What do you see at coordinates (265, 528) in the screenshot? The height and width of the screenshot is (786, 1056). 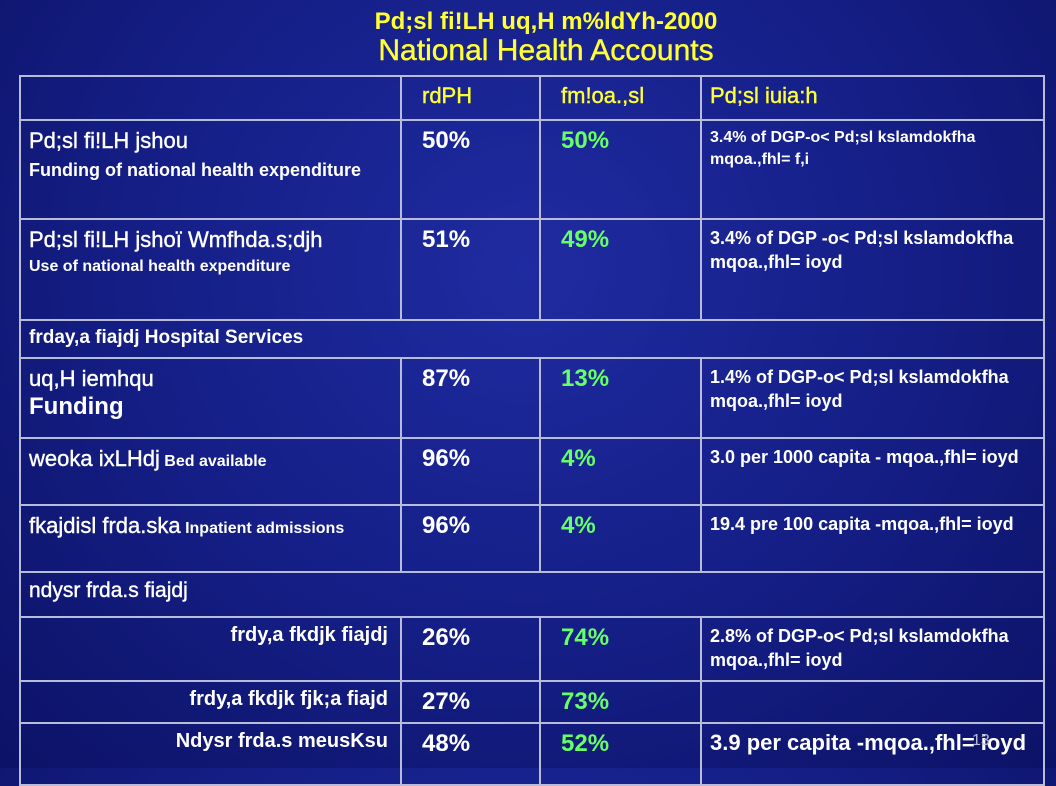 I see `row-label-english: Inpatient admissions` at bounding box center [265, 528].